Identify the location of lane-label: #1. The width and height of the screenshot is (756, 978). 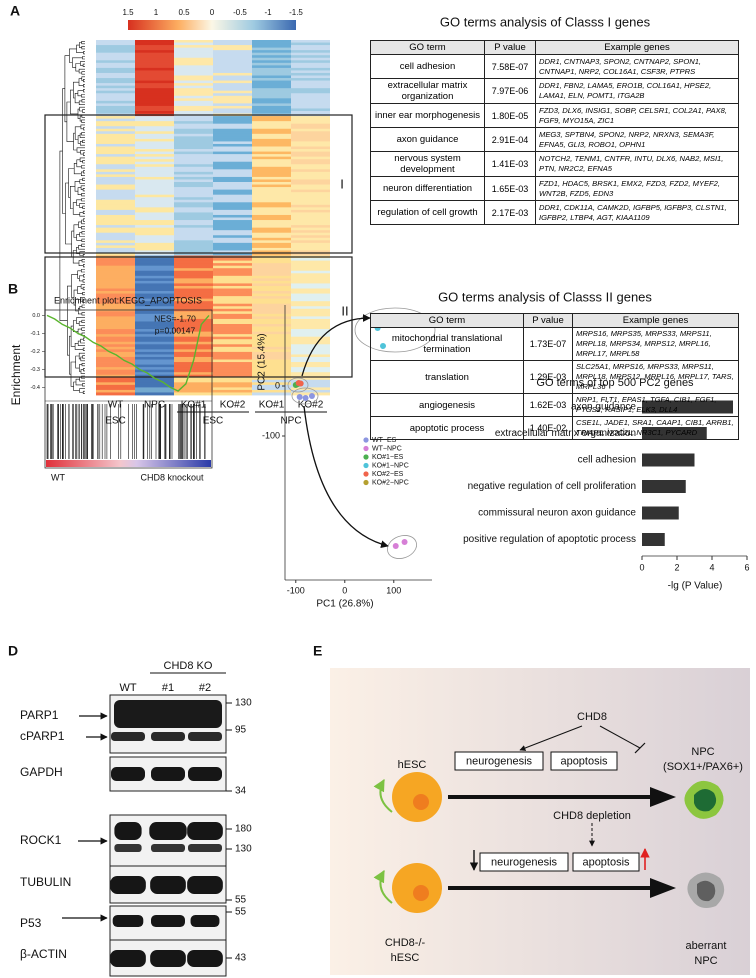
(168, 688).